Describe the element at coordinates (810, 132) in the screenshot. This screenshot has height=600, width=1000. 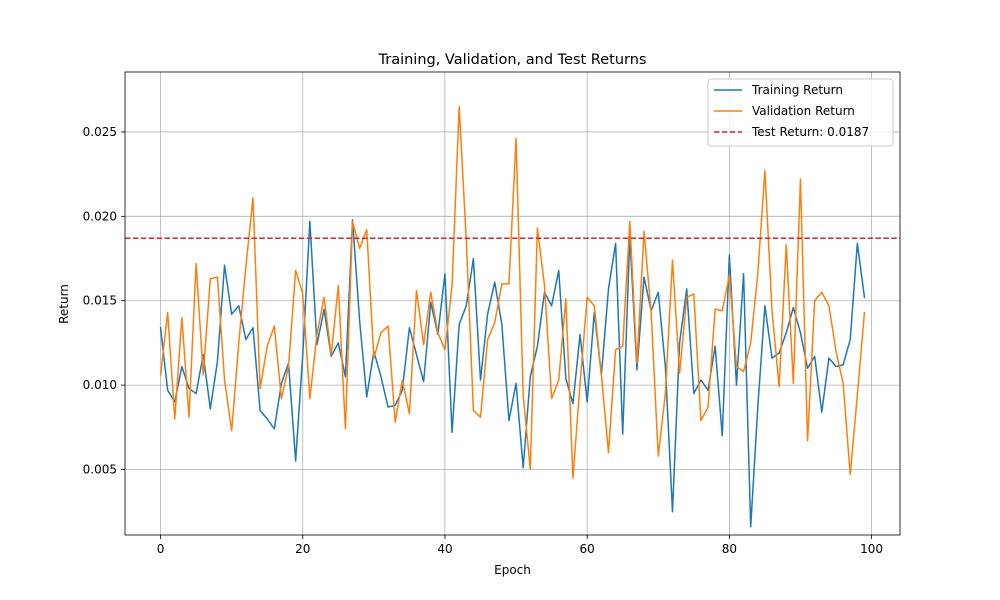
I see `legend-label: Test Return: 0.0187` at that location.